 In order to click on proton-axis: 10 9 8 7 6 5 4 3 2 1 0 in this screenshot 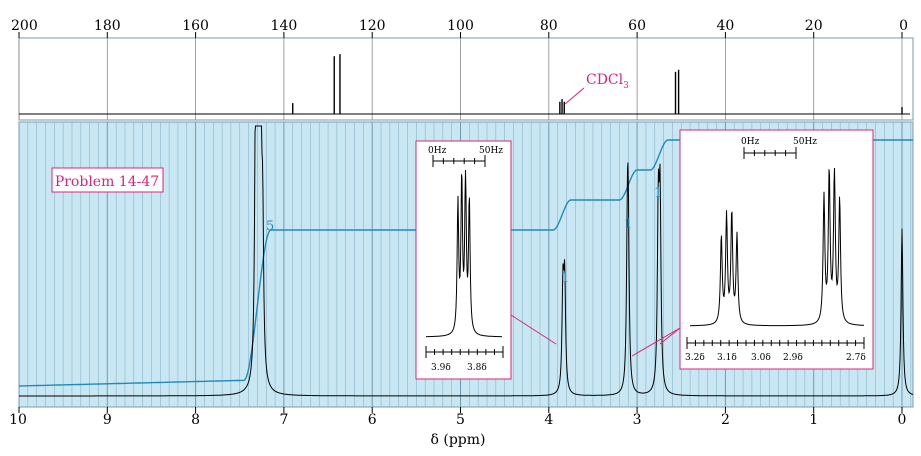, I will do `click(457, 417)`.